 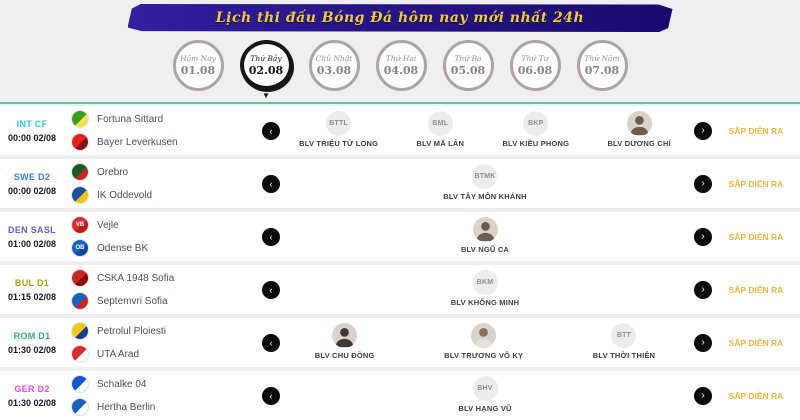 I want to click on commentator-initials-badge: BHV, so click(x=485, y=388).